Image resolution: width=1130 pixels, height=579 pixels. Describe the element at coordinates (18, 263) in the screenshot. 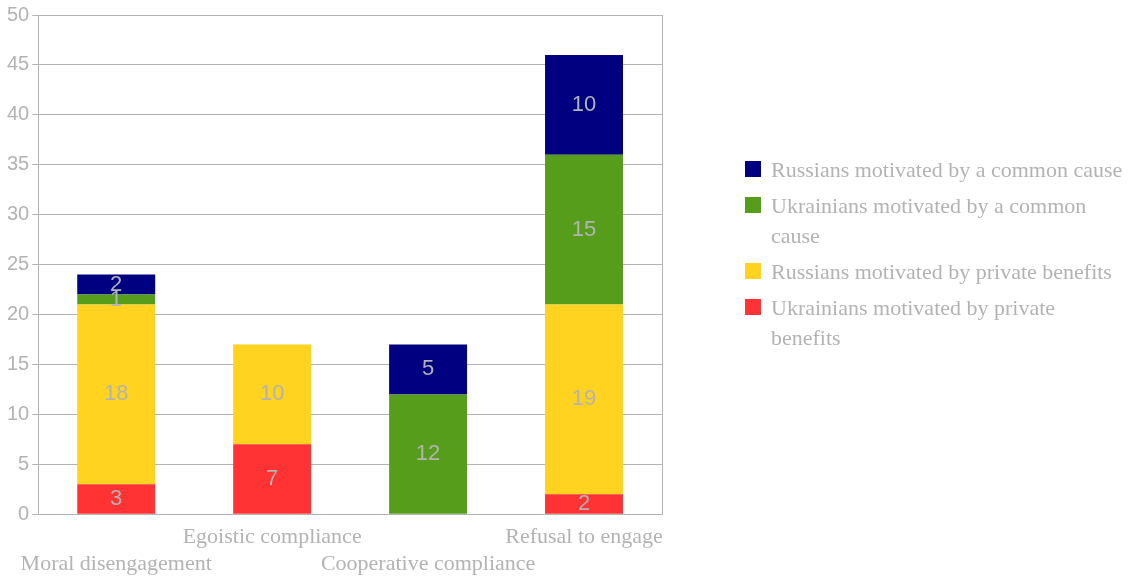

I see `y-tick-label: 25` at that location.